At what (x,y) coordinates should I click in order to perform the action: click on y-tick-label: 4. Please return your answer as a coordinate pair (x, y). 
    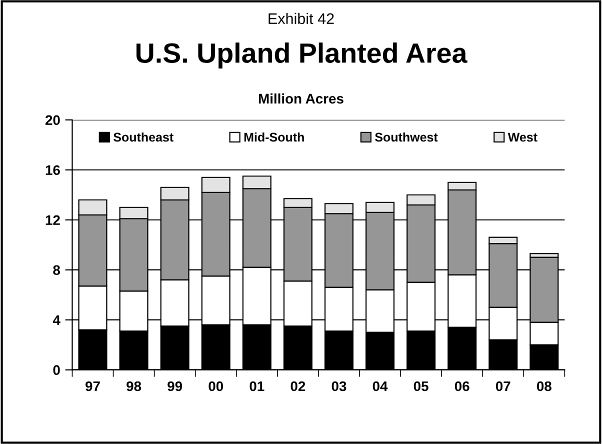
    Looking at the image, I should click on (56, 320).